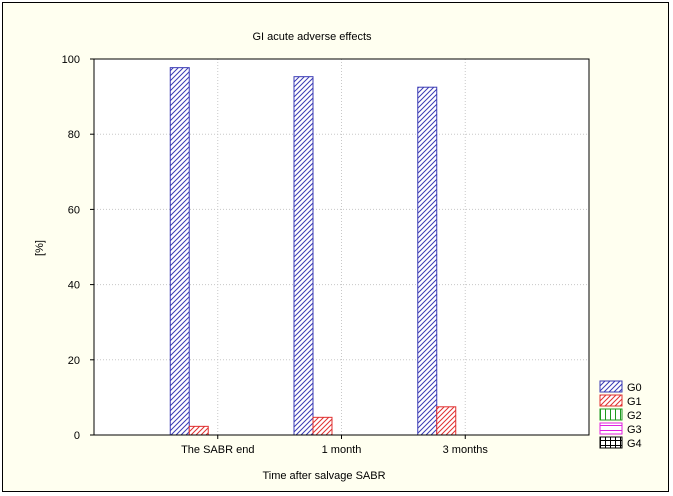 Image resolution: width=673 pixels, height=496 pixels. I want to click on legend-label-g1: G1, so click(634, 402).